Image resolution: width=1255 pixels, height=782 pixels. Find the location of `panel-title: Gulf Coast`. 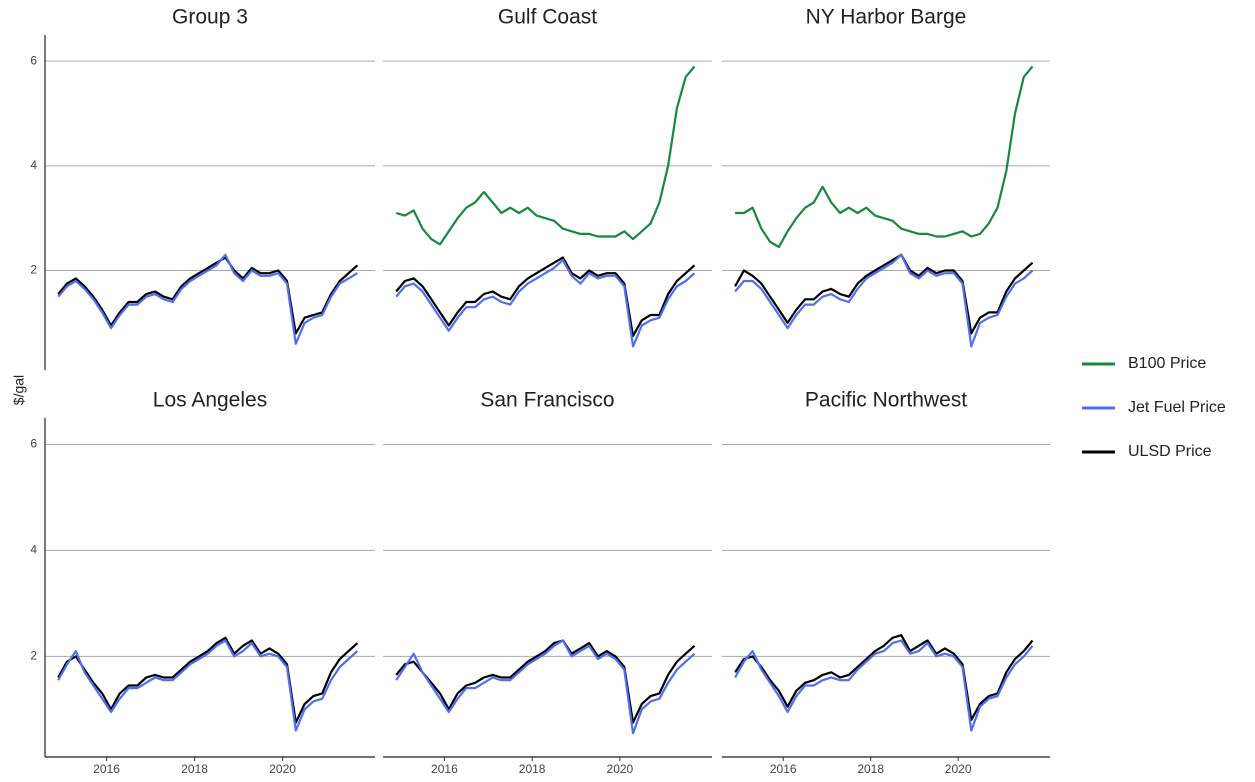

panel-title: Gulf Coast is located at coordinates (547, 17).